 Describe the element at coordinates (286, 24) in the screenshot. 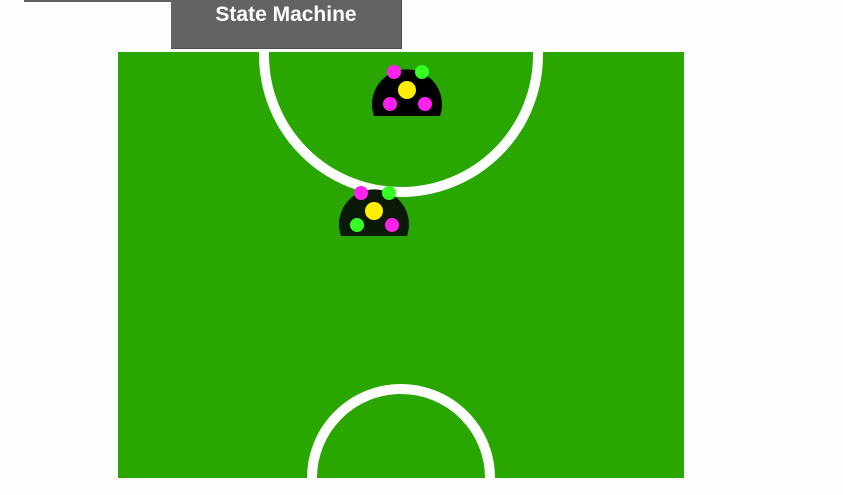

I see `tab-state-machine: State Machine` at that location.